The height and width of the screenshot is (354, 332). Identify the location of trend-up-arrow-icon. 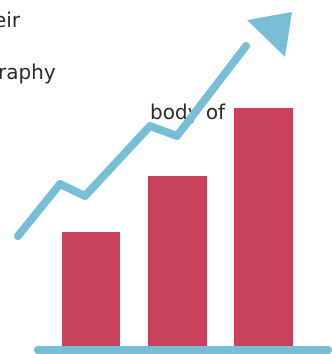
(269, 34).